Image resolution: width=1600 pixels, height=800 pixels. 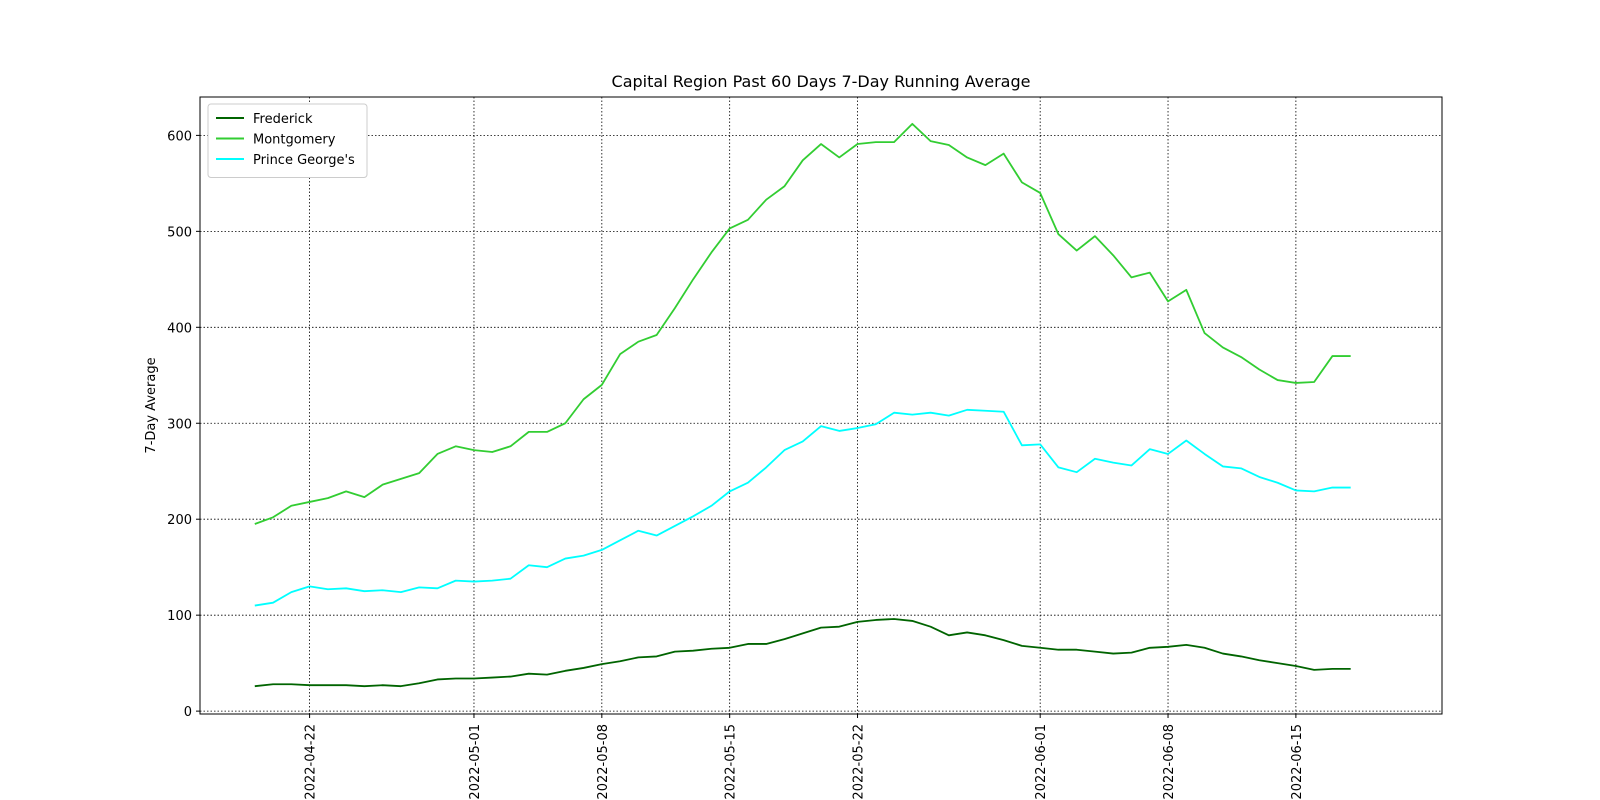 What do you see at coordinates (1041, 762) in the screenshot?
I see `x-tick-label: 2022-06-01` at bounding box center [1041, 762].